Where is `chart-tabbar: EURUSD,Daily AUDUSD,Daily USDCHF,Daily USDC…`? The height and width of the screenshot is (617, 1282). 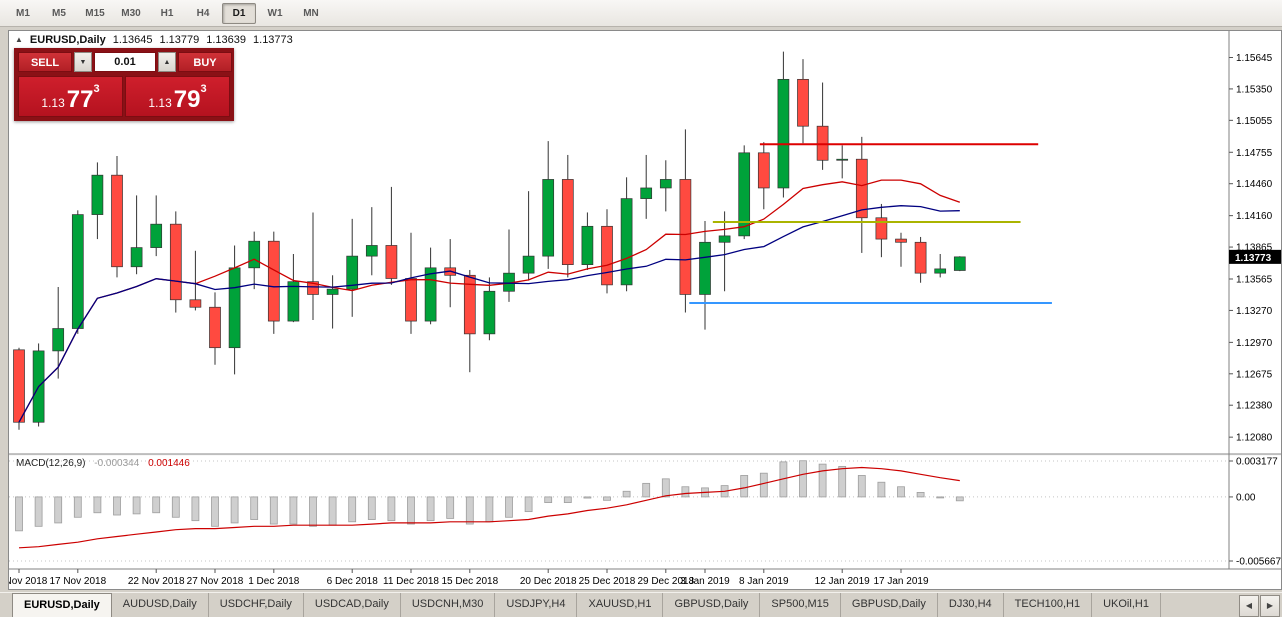 chart-tabbar: EURUSD,Daily AUDUSD,Daily USDCHF,Daily USDC… is located at coordinates (641, 604).